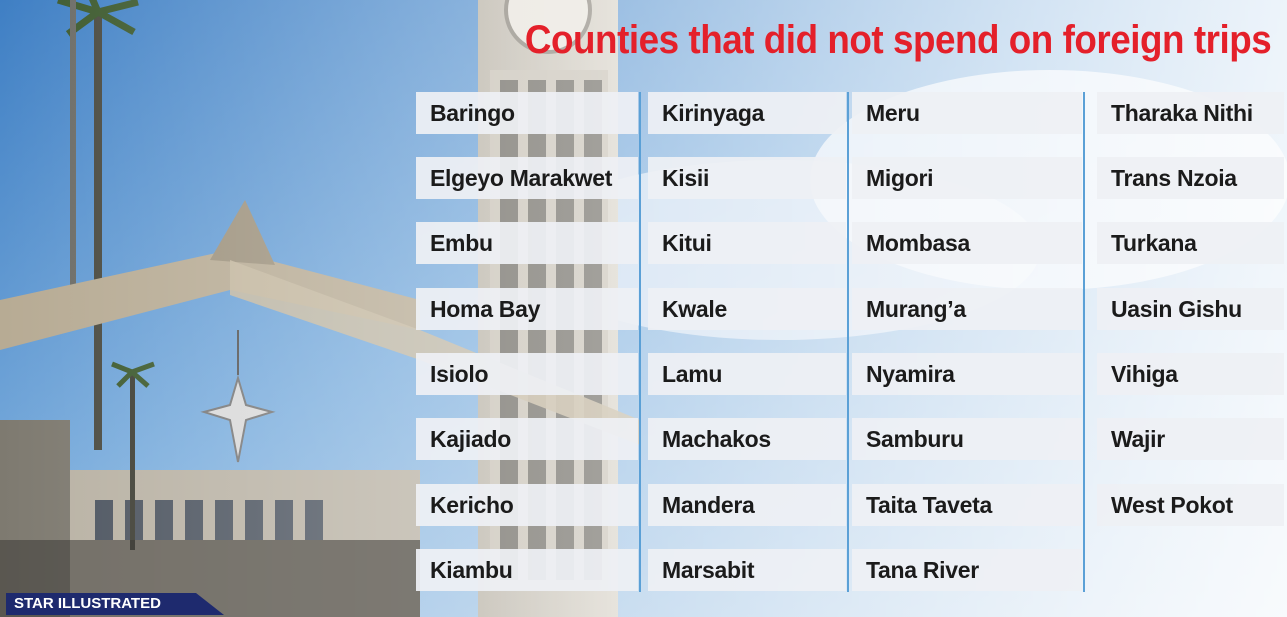 Image resolution: width=1287 pixels, height=617 pixels. Describe the element at coordinates (1190, 243) in the screenshot. I see `county-cell: Turkana` at that location.